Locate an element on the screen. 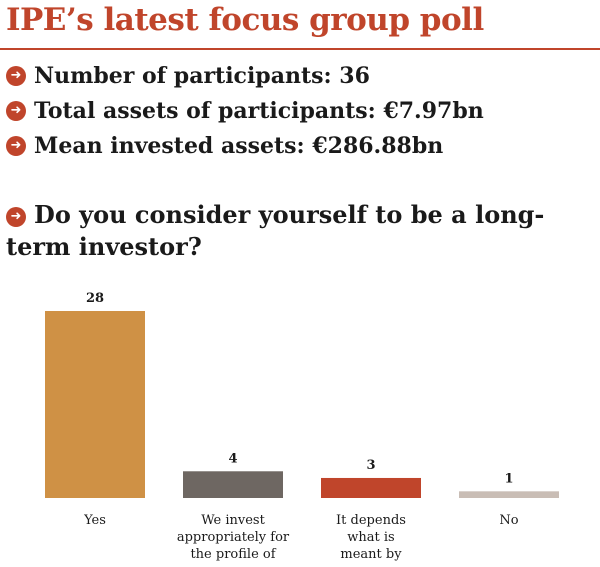  stat-mean-assets-text: Mean invested assets: €286.88bn is located at coordinates (239, 146).